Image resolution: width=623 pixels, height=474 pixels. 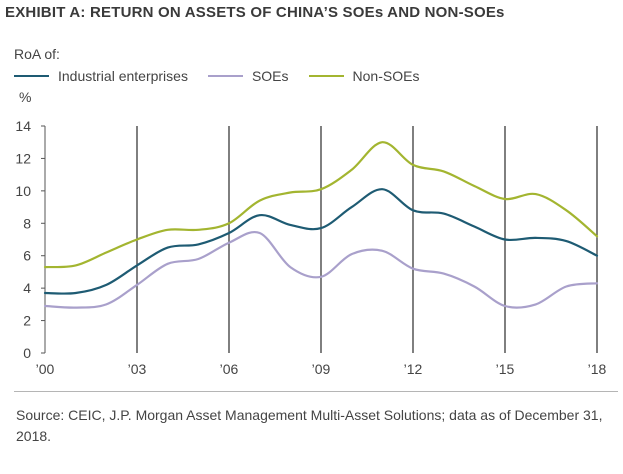 I want to click on y-tick-label: 14, so click(x=23, y=126).